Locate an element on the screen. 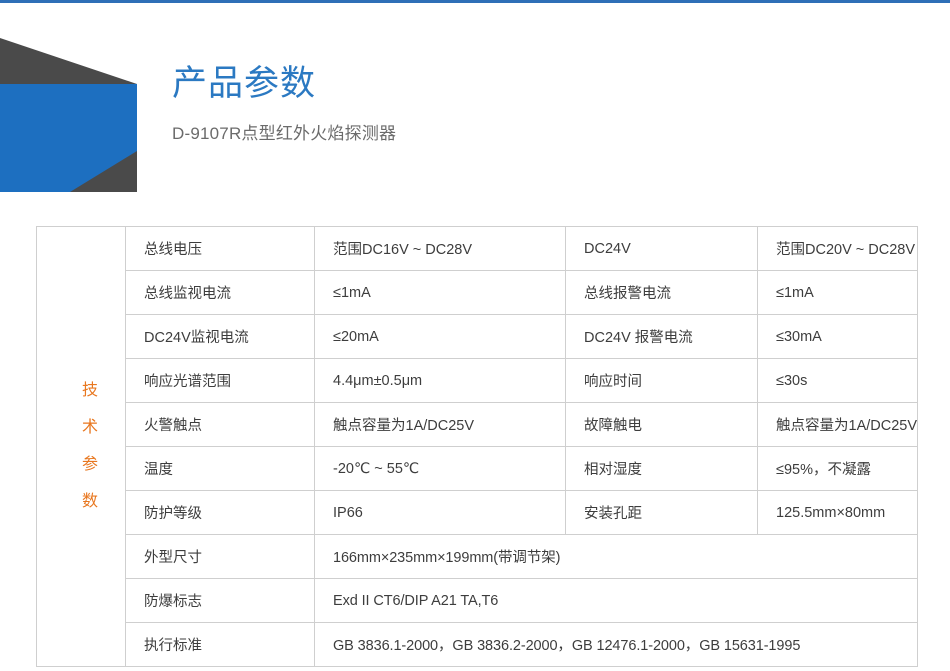  spec-value: ≤20mA is located at coordinates (440, 336).